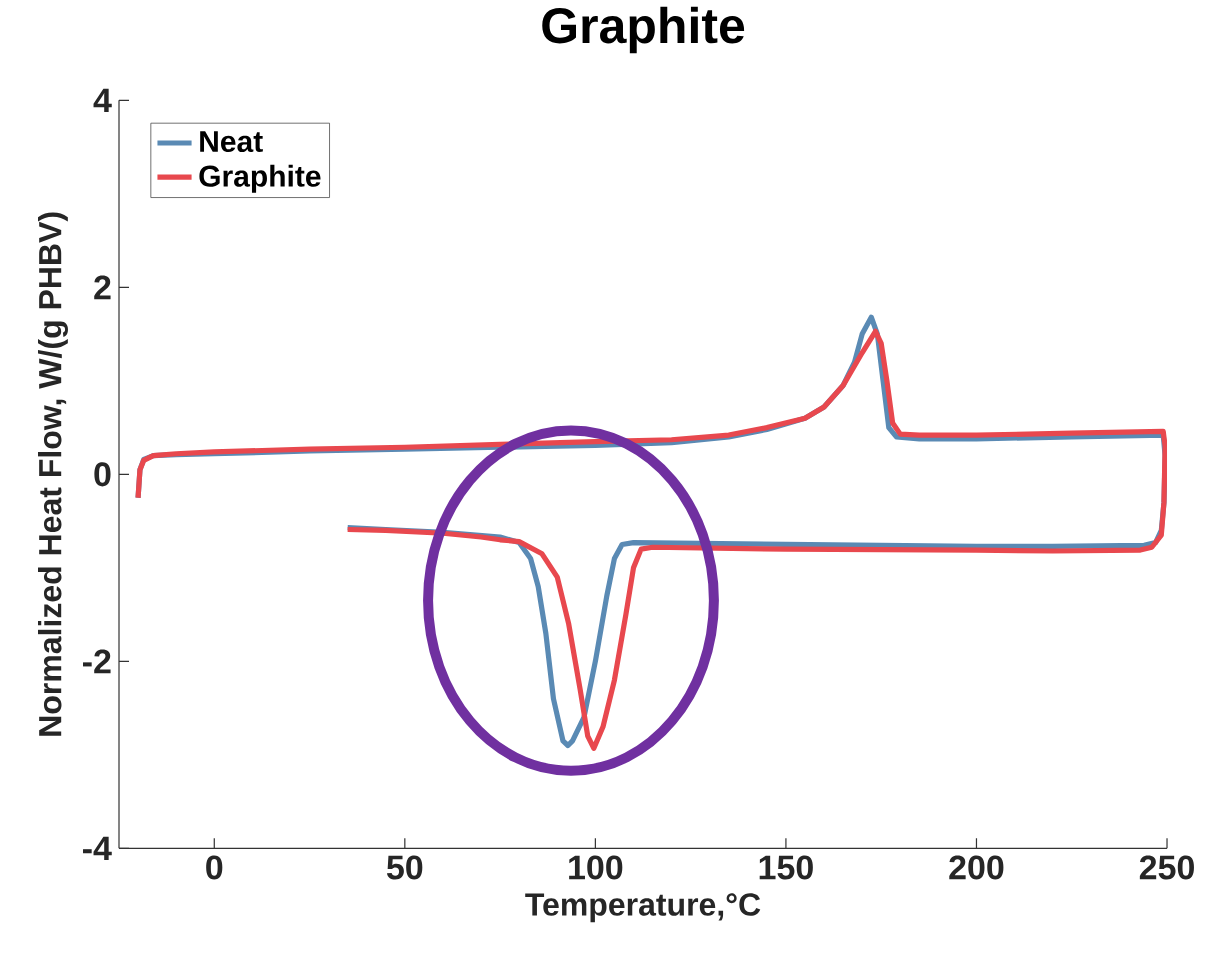 This screenshot has height=959, width=1214. I want to click on x-tick-label: 50, so click(404, 867).